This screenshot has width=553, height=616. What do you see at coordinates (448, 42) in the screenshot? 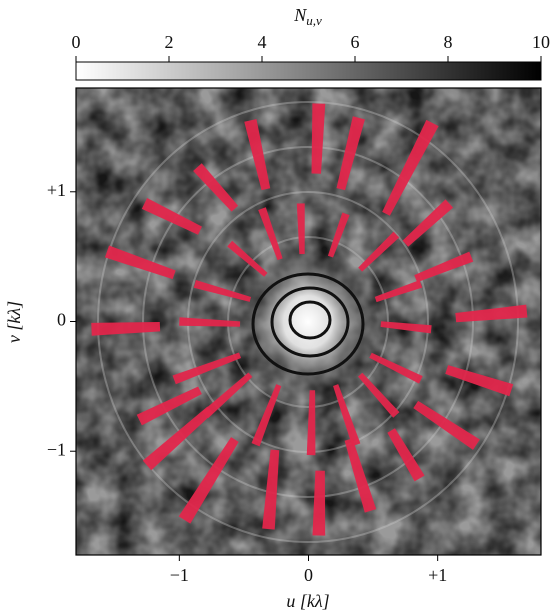
I see `colorbar-tick-label: 8` at bounding box center [448, 42].